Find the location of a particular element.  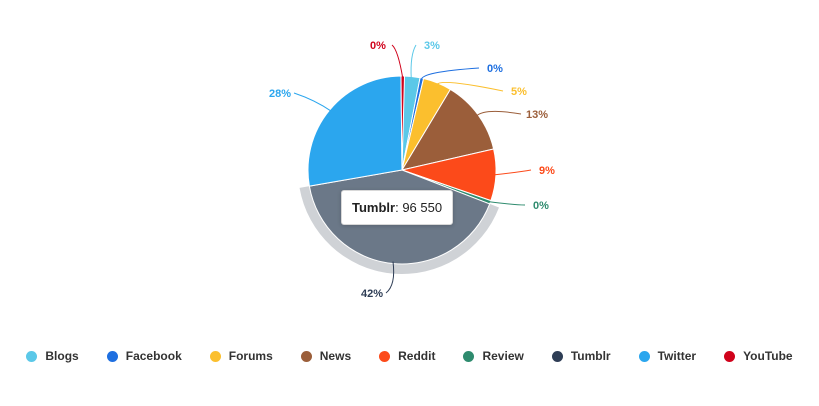

legend-item-blogs: Blogs is located at coordinates (52, 356).